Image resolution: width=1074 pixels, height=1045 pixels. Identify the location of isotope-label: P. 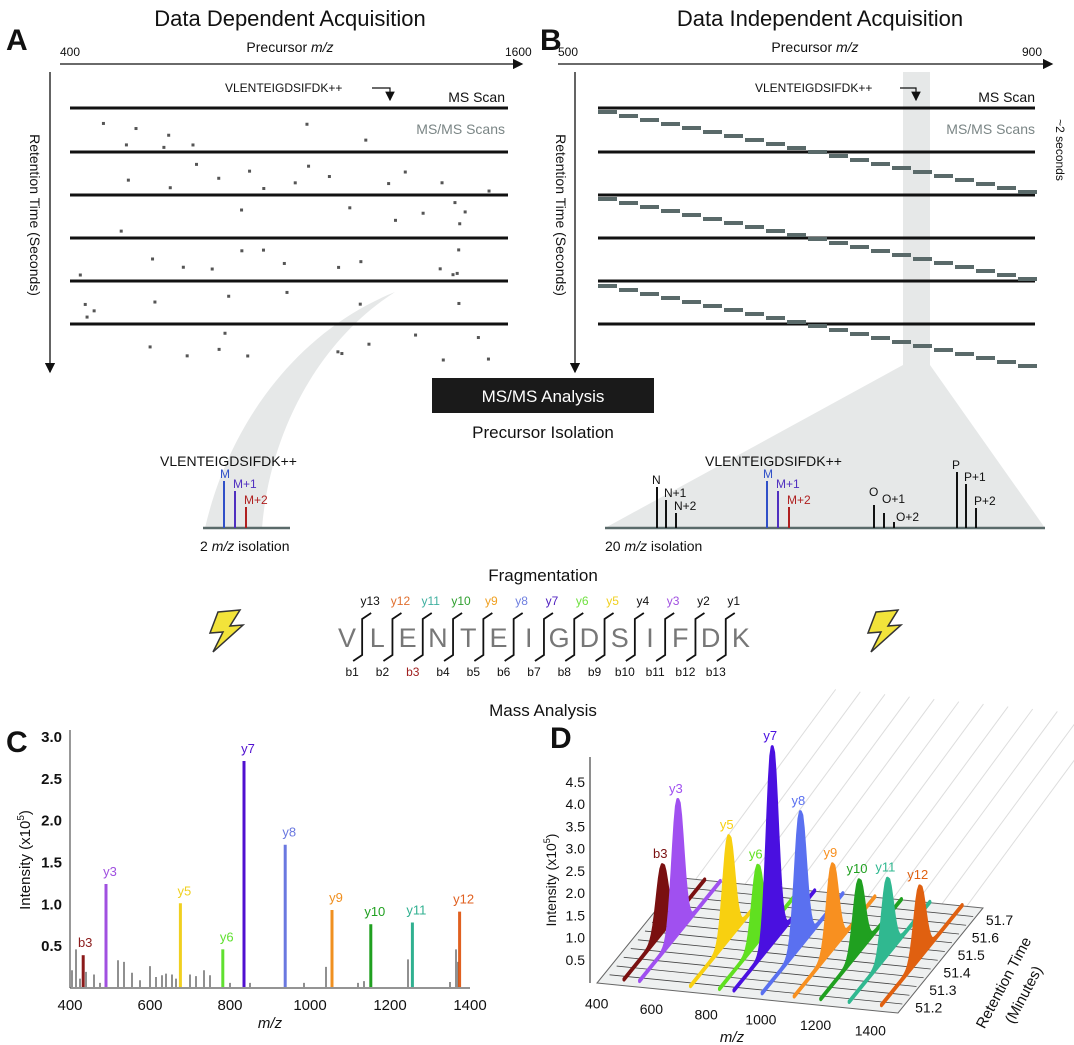
(956, 465).